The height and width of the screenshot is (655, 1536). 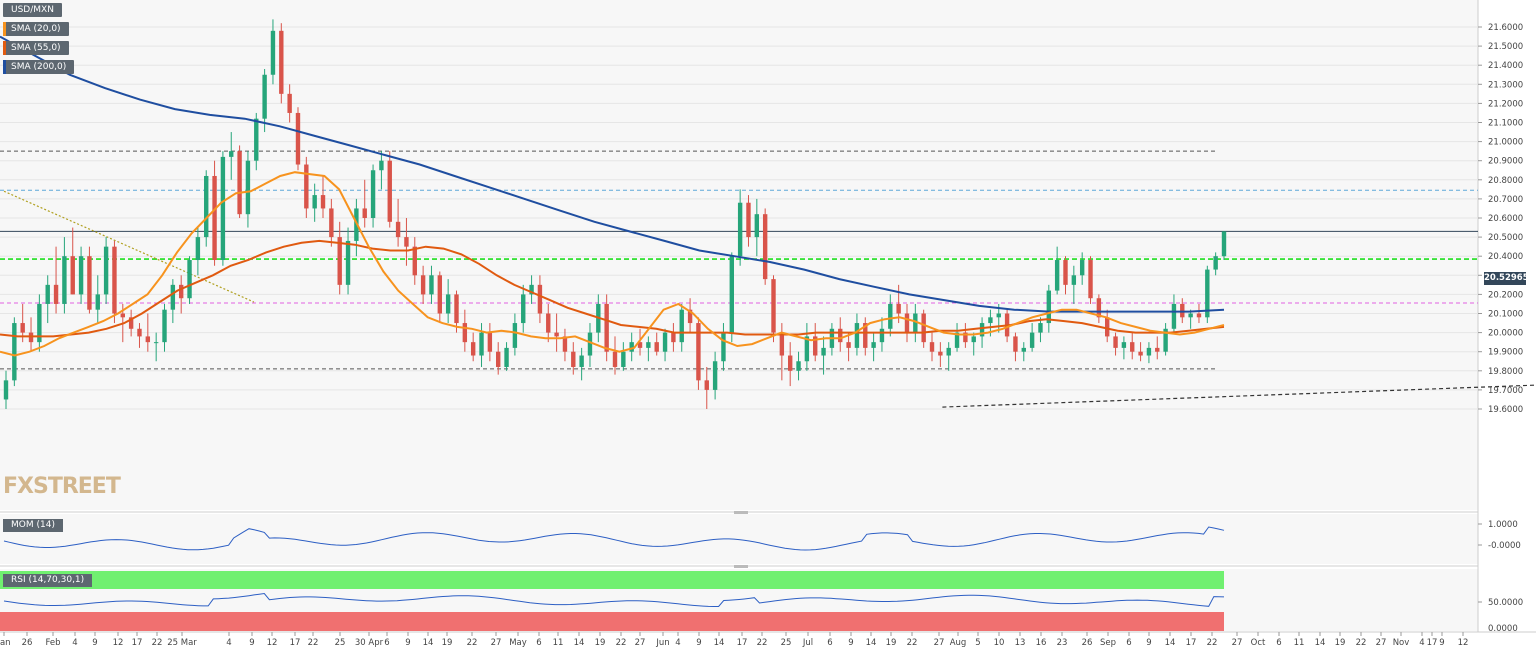 I want to click on y-tick-label: 20.5000, so click(x=1505, y=238).